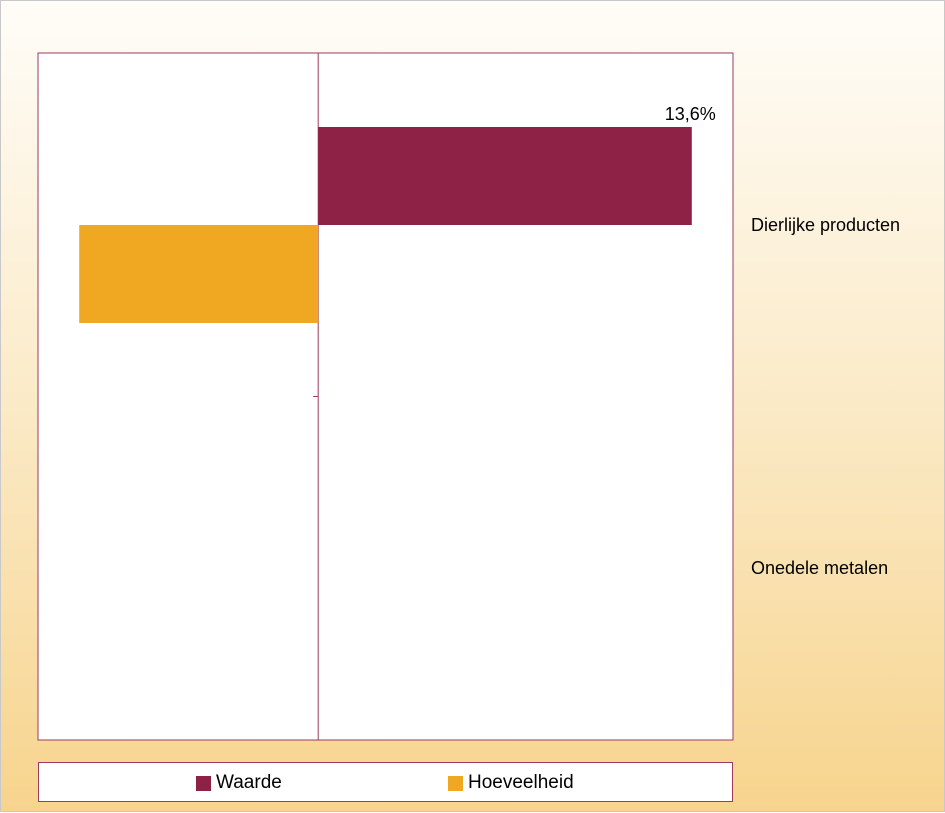 The height and width of the screenshot is (813, 945). Describe the element at coordinates (249, 782) in the screenshot. I see `legend-label-waarde: Waarde` at that location.